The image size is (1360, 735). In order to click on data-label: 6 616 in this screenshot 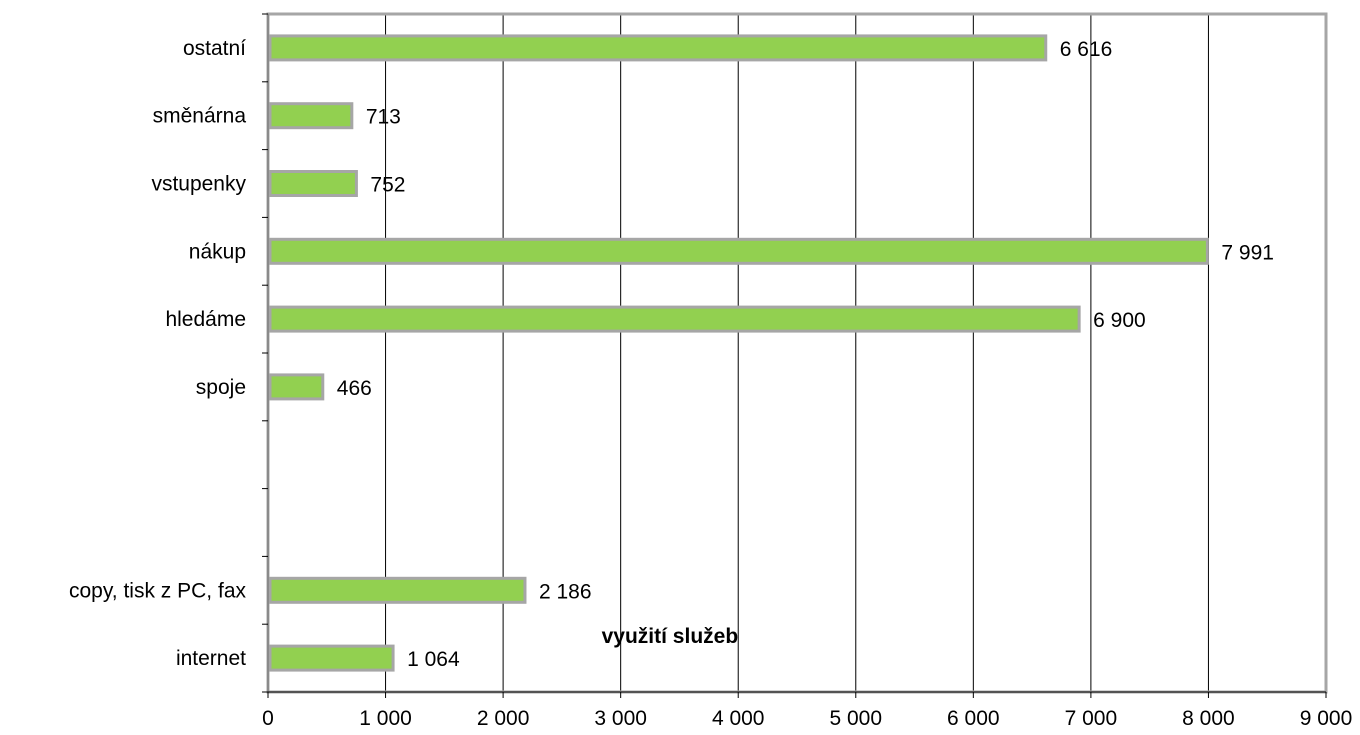, I will do `click(1086, 49)`.